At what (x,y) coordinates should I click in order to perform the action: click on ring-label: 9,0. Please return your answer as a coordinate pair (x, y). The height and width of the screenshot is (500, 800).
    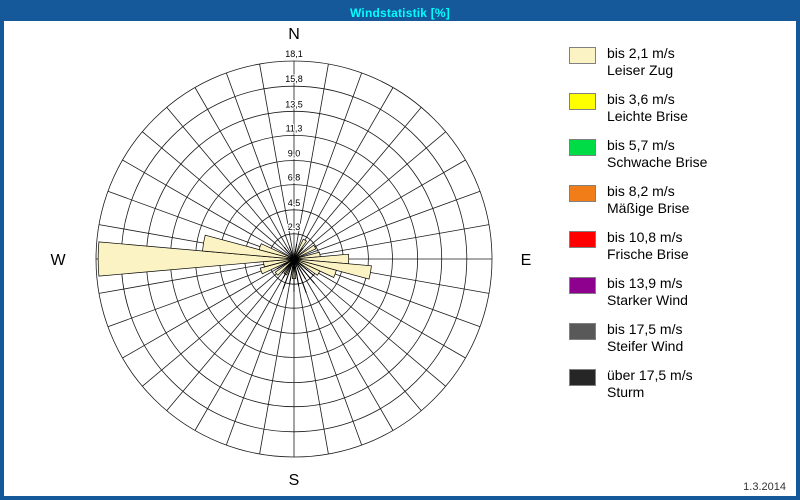
    Looking at the image, I should click on (294, 154).